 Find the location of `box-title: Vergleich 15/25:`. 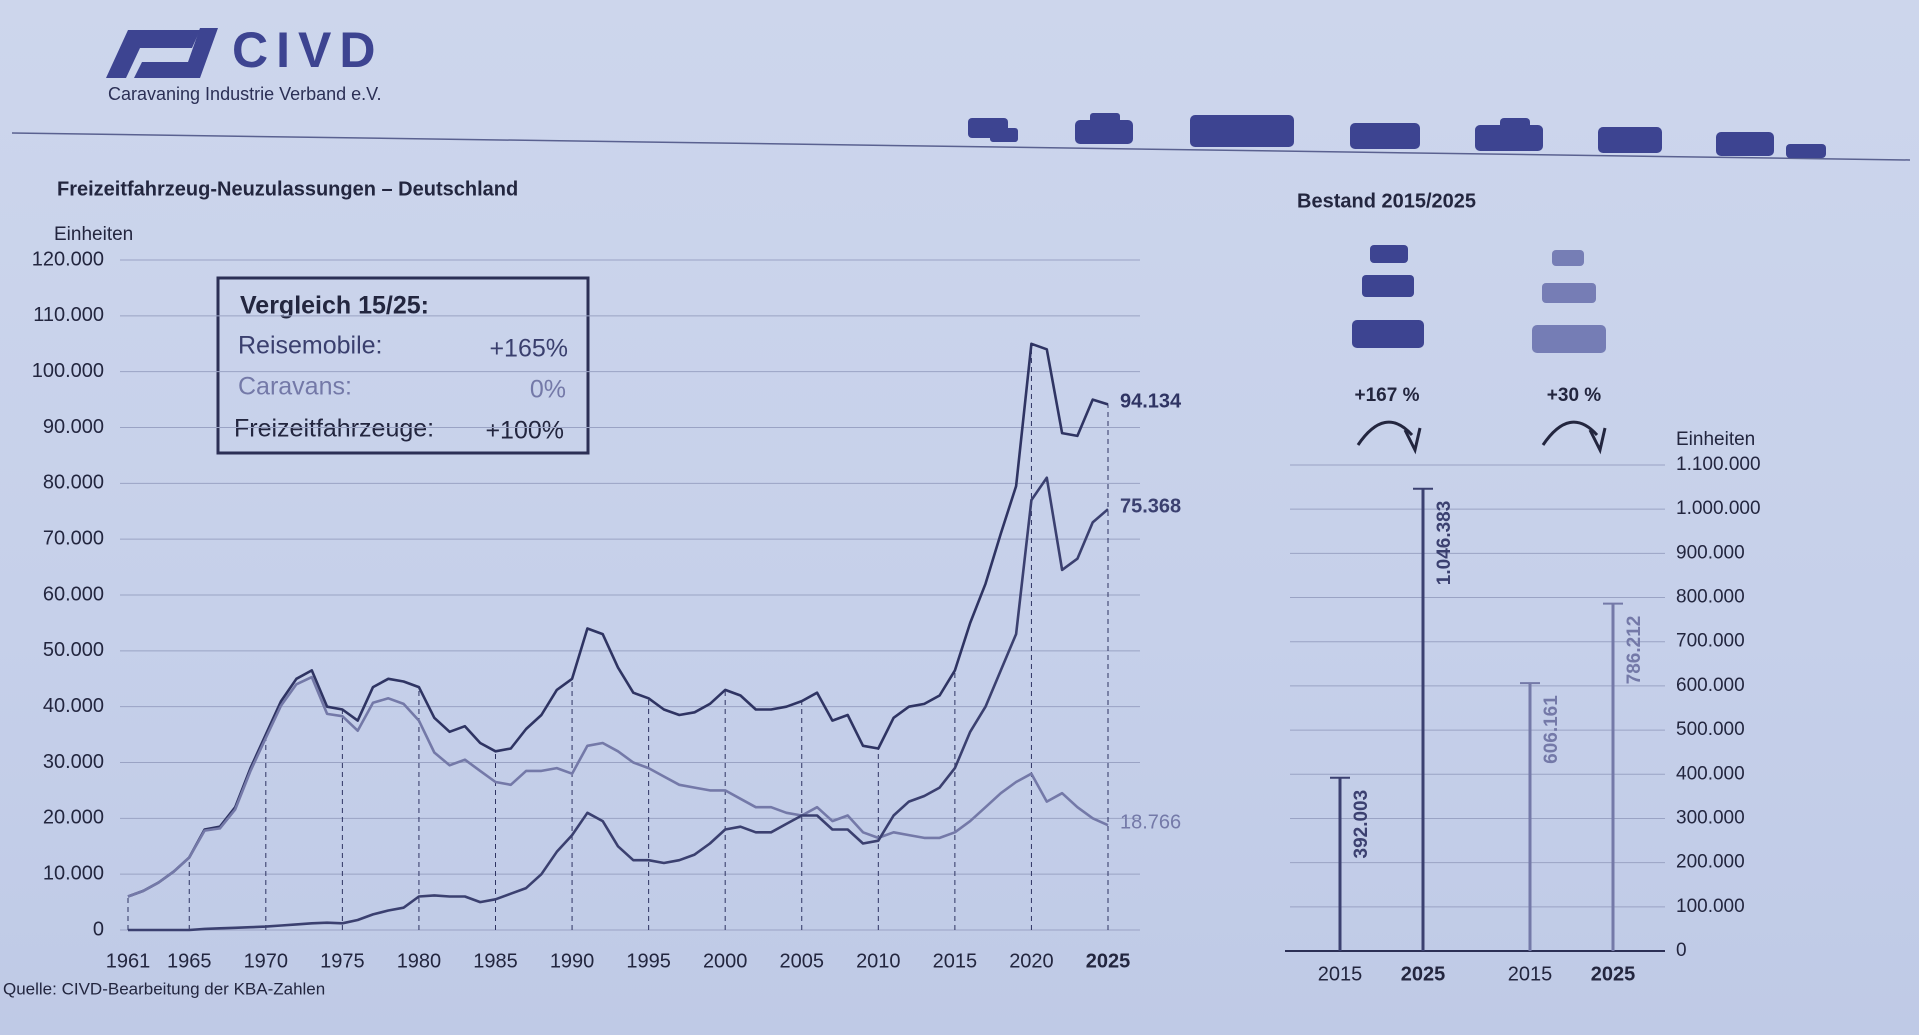

box-title: Vergleich 15/25: is located at coordinates (334, 306).